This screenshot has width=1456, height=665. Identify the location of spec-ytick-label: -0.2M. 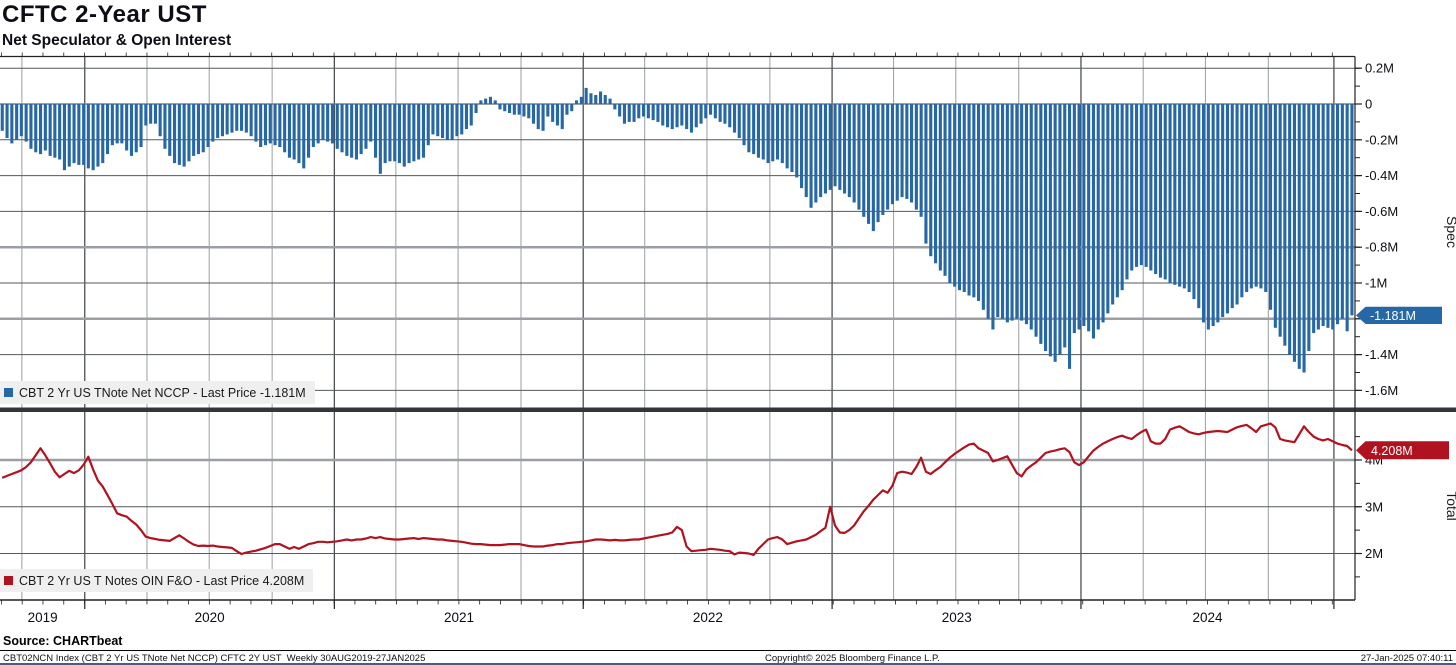
(1381, 139).